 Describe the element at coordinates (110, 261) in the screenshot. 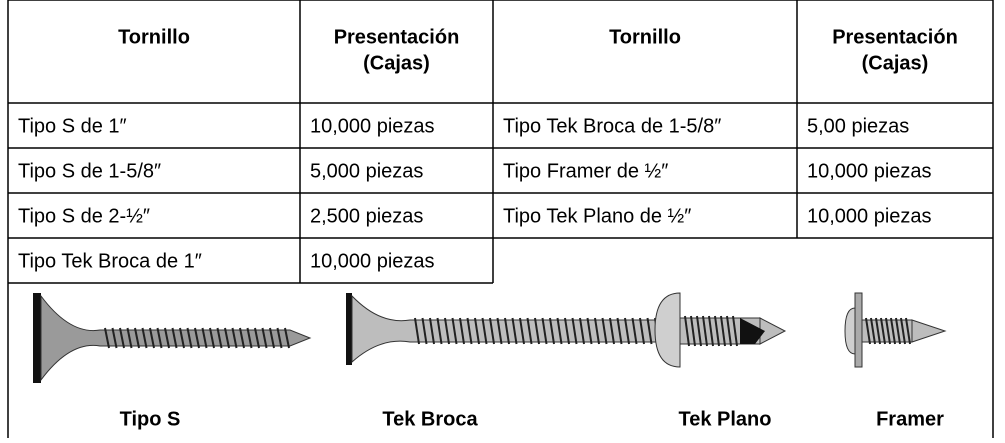

I see `table-cell: Tipo Tek Broca de 1″` at that location.